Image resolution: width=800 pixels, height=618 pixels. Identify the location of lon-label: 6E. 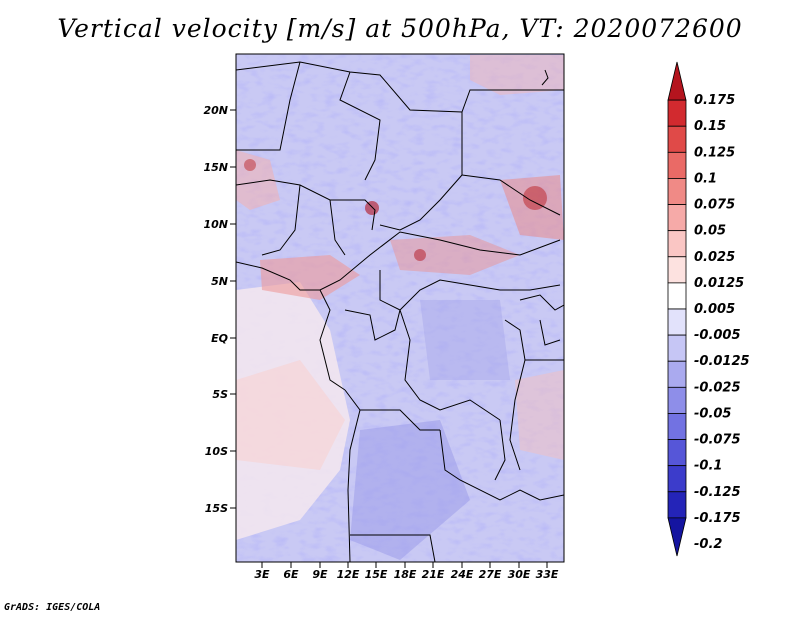
(291, 574).